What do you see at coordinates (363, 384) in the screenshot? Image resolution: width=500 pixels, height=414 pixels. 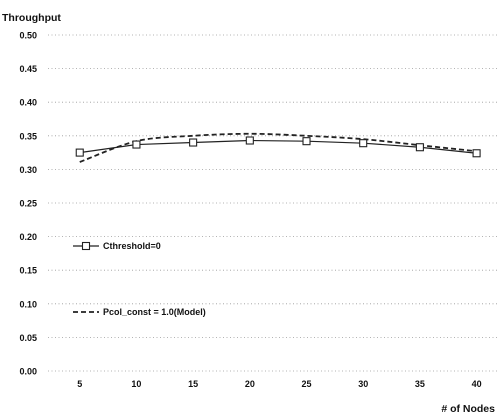 I see `x-tick-label: 30` at bounding box center [363, 384].